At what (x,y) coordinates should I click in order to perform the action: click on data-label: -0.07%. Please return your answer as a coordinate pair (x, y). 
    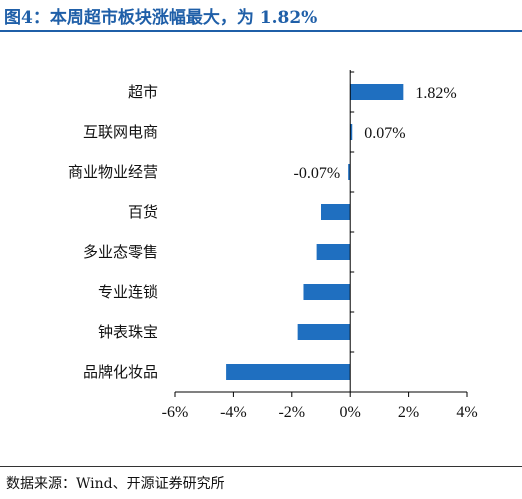
    Looking at the image, I should click on (316, 173).